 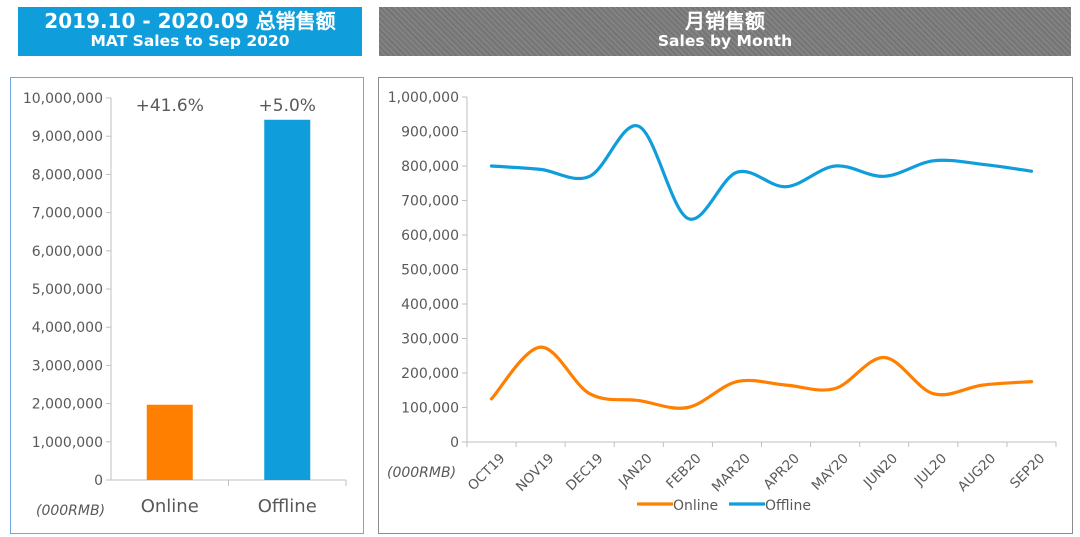 I want to click on x-category-label: OCT19, so click(x=486, y=472).